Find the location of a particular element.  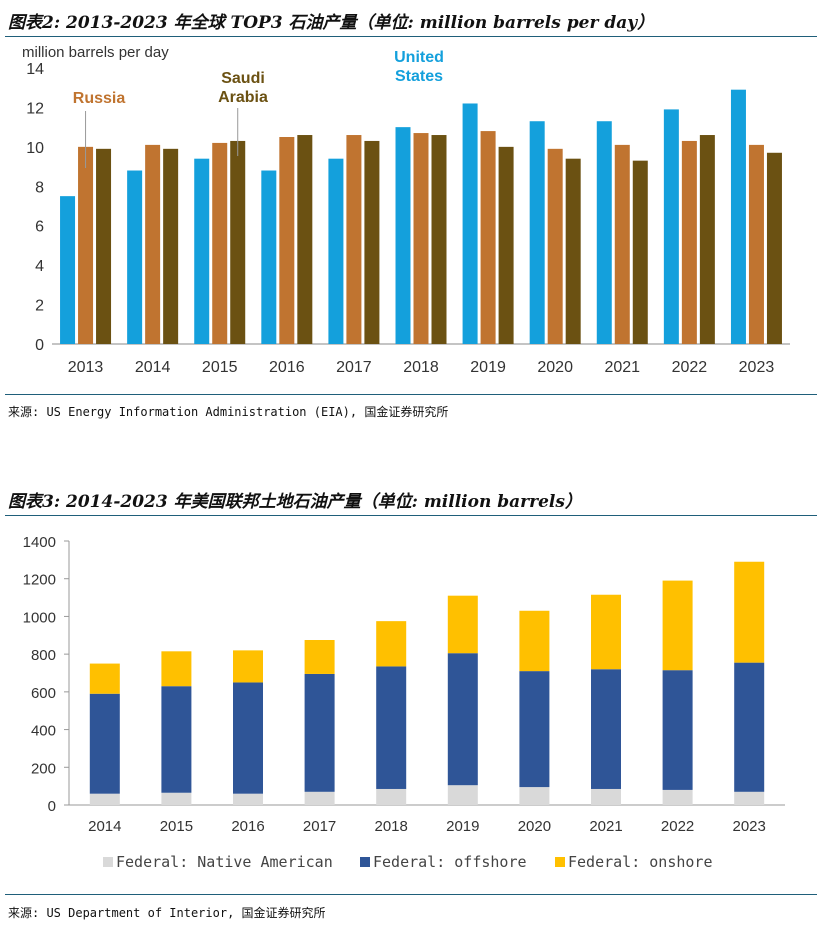

bar-united-states-2023 is located at coordinates (738, 216).